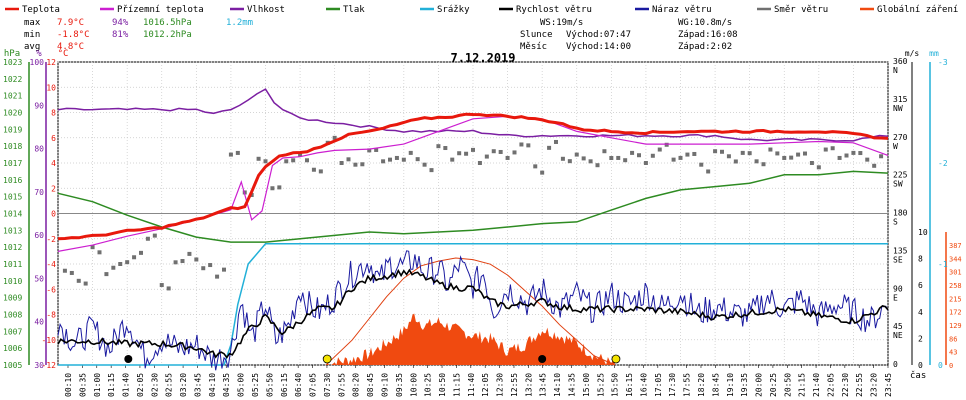  What do you see at coordinates (12, 129) in the screenshot?
I see `hpa-tick: 1019` at bounding box center [12, 129].